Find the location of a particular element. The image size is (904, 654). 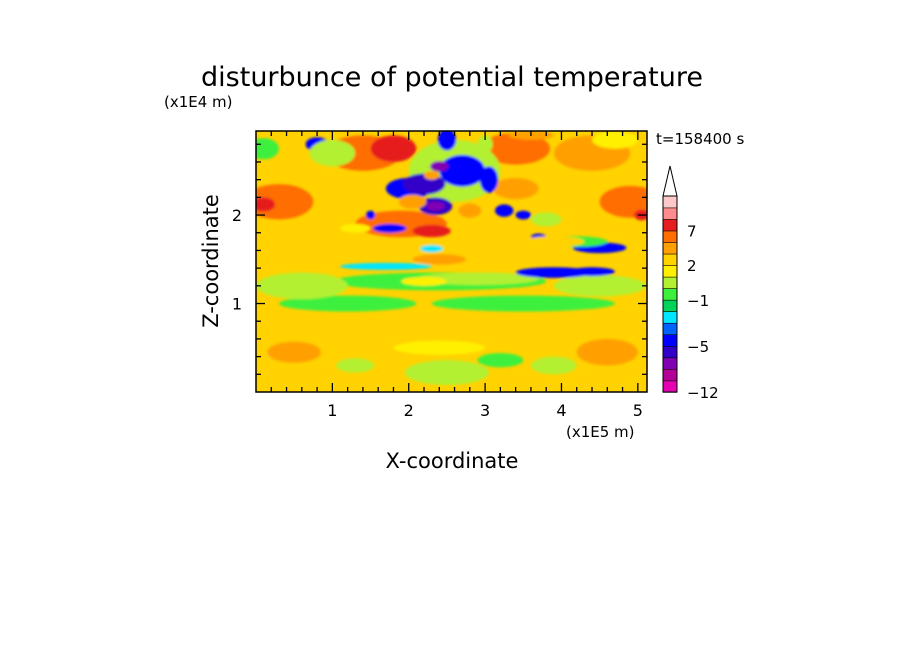

colorbar-frame is located at coordinates (670, 294).